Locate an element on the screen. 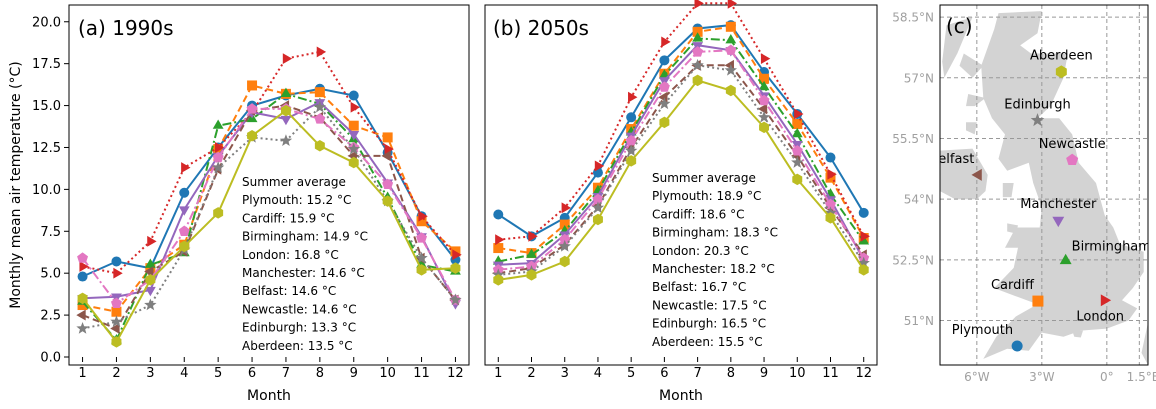  map-latitude-label: 58.5°N is located at coordinates (913, 18).